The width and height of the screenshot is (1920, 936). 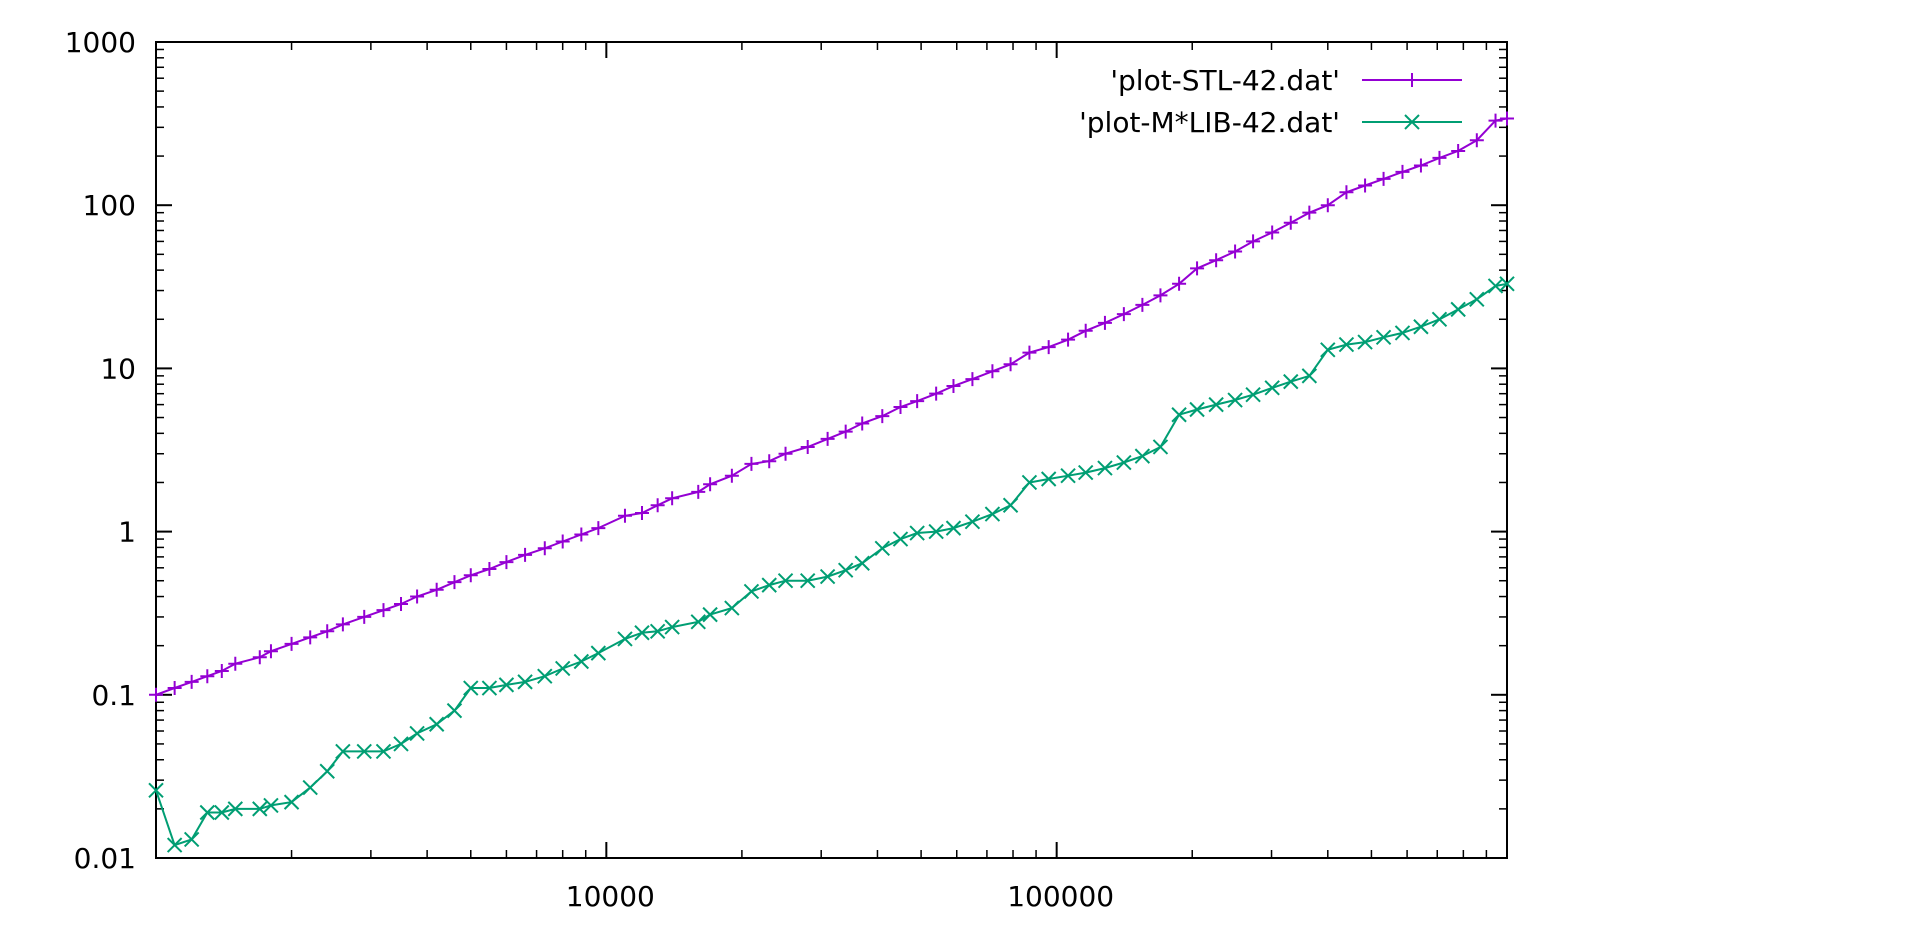 I want to click on legend: 'plot-STL-42.dat' 'plot-M*LIB-42.dat', so click(x=1270, y=101).